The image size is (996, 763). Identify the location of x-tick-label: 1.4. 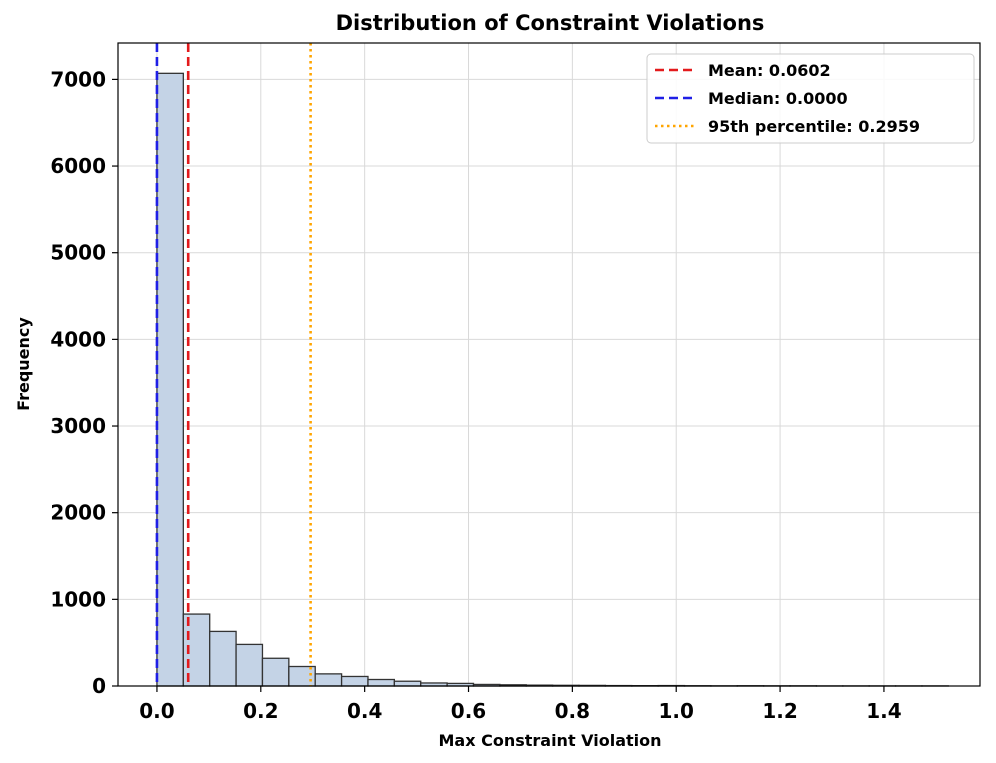
(883, 711).